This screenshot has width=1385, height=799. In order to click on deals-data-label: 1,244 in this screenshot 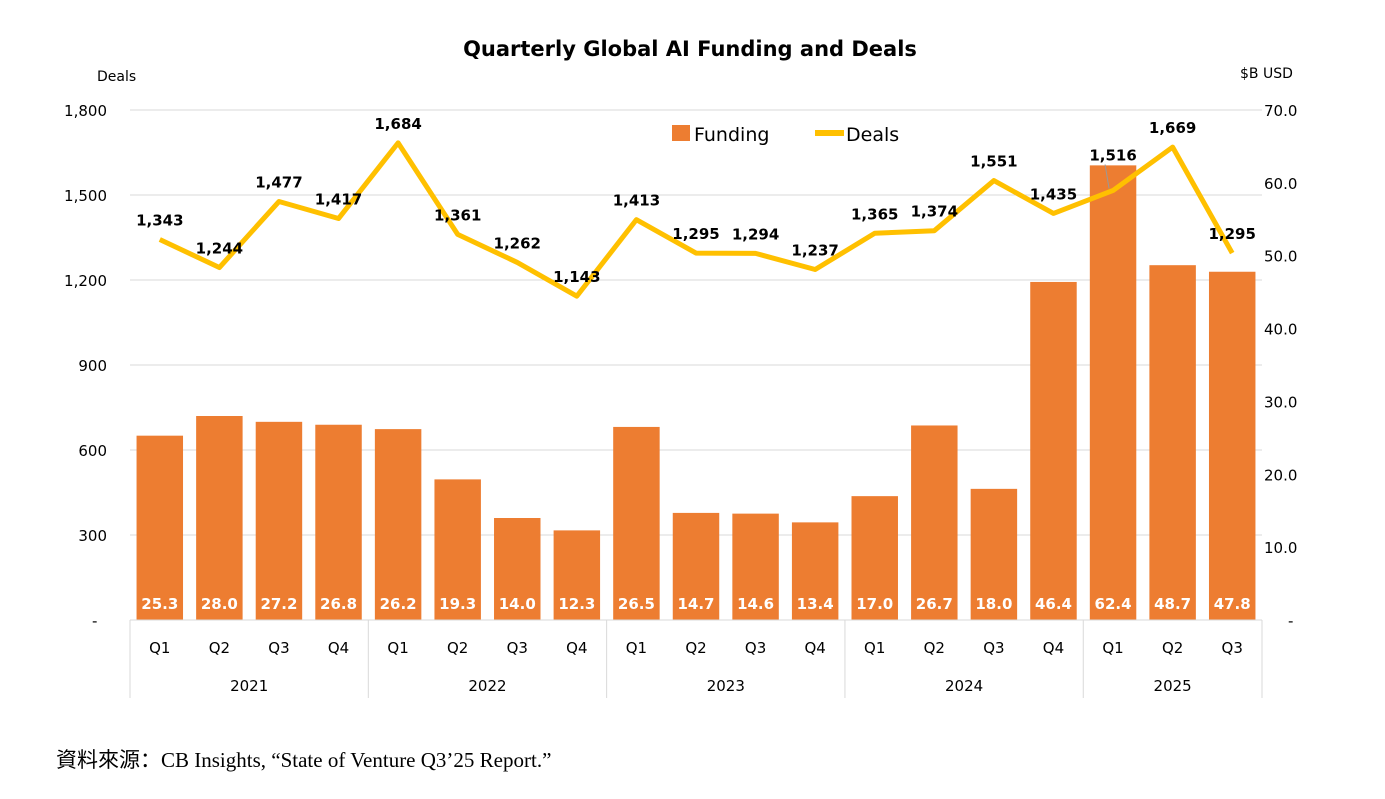, I will do `click(219, 249)`.